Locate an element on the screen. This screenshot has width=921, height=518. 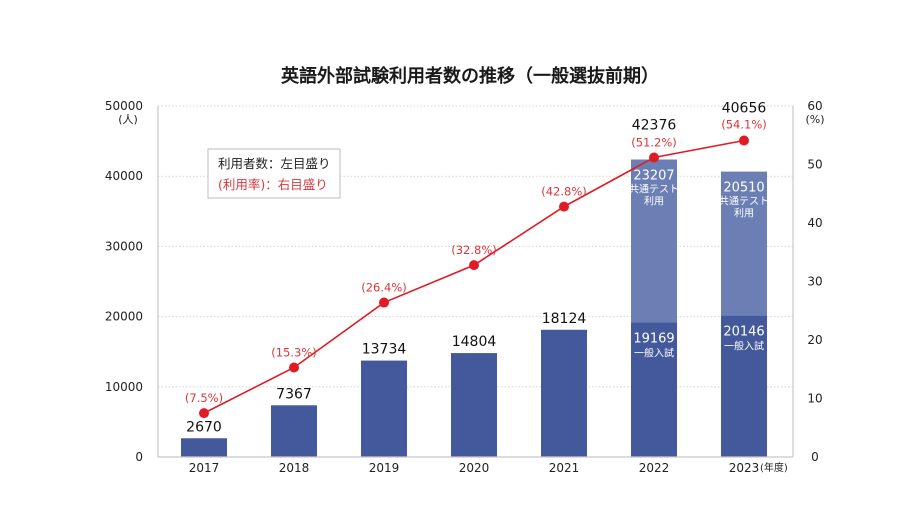
left-tick-label: 40000 is located at coordinates (124, 176).